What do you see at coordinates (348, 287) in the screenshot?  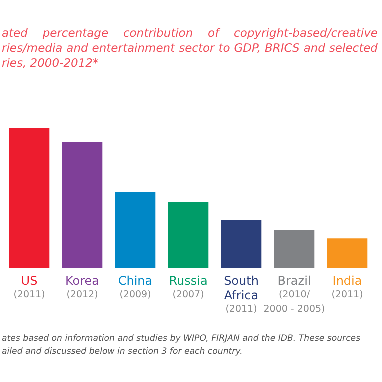 I see `x-tick-label: India (2011)` at bounding box center [348, 287].